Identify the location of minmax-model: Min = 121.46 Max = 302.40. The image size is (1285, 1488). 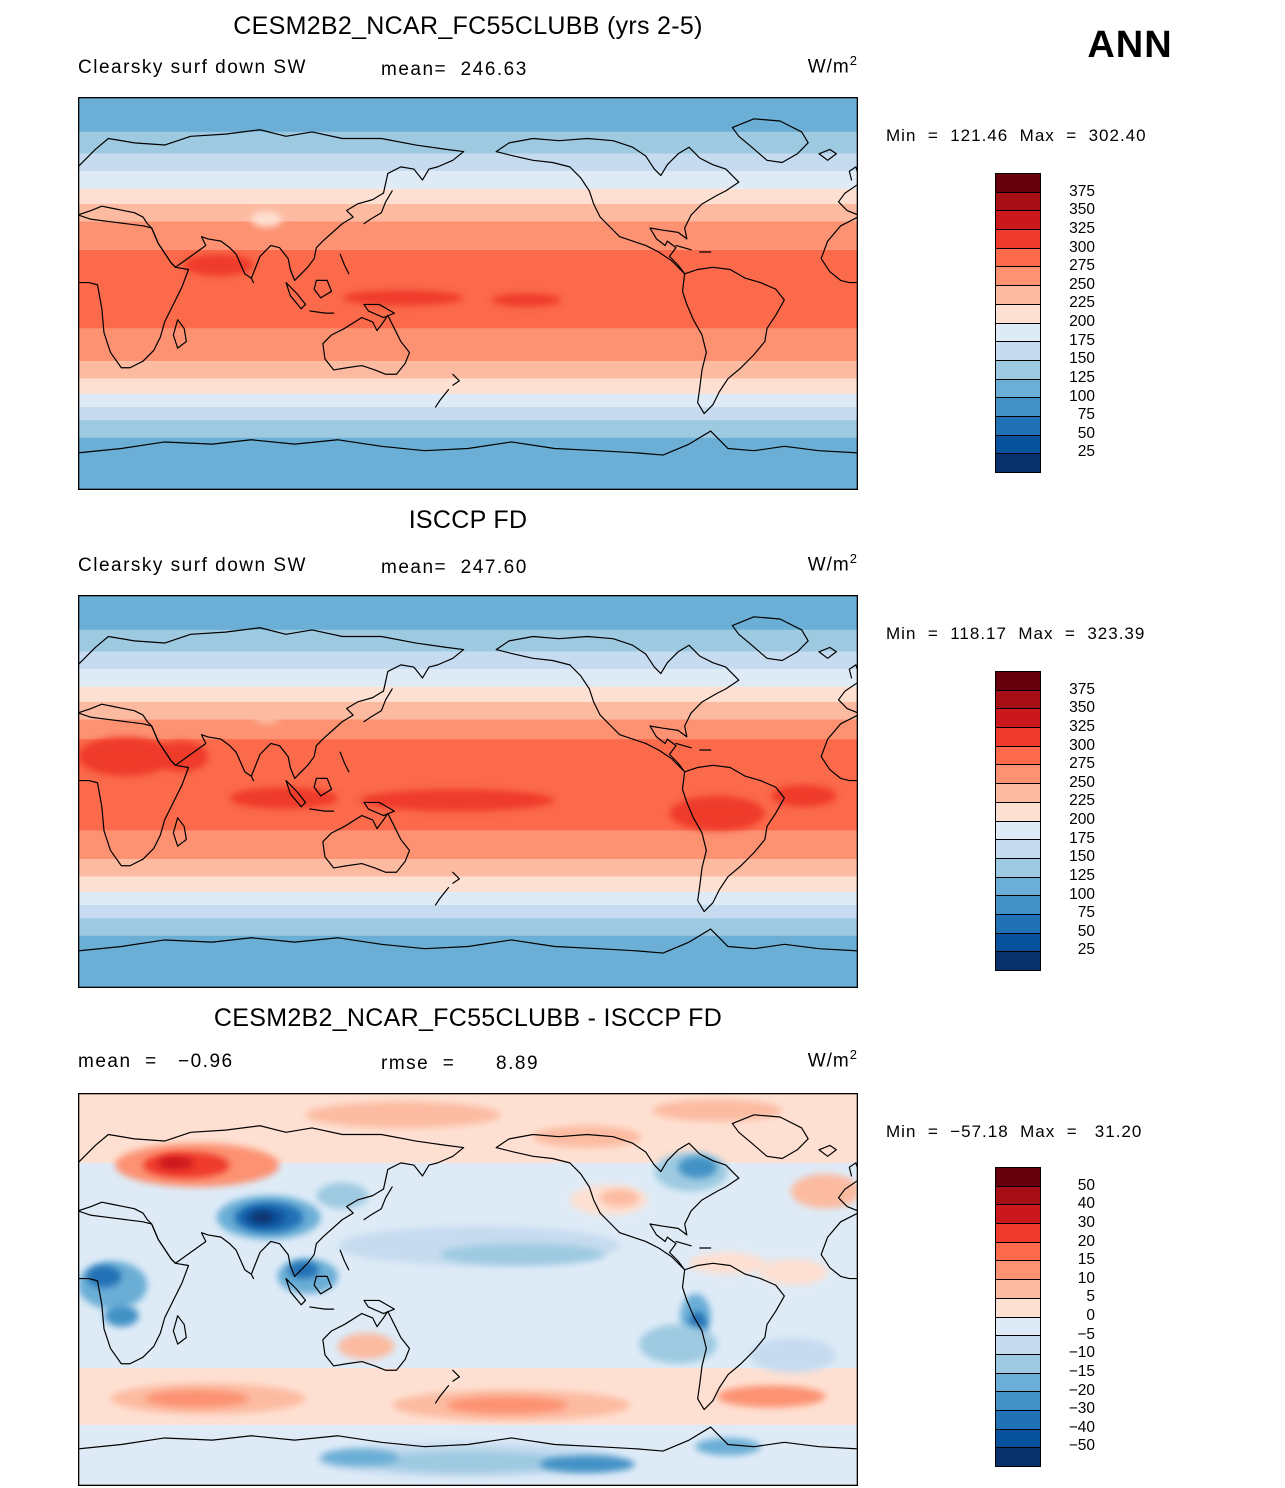
(1016, 135).